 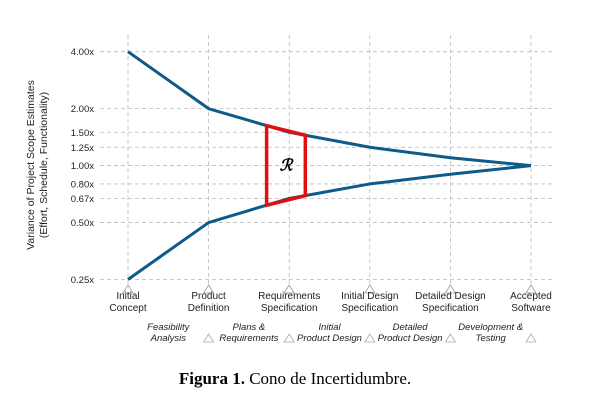 I want to click on x-tick-label: Initial Design, so click(x=369, y=296).